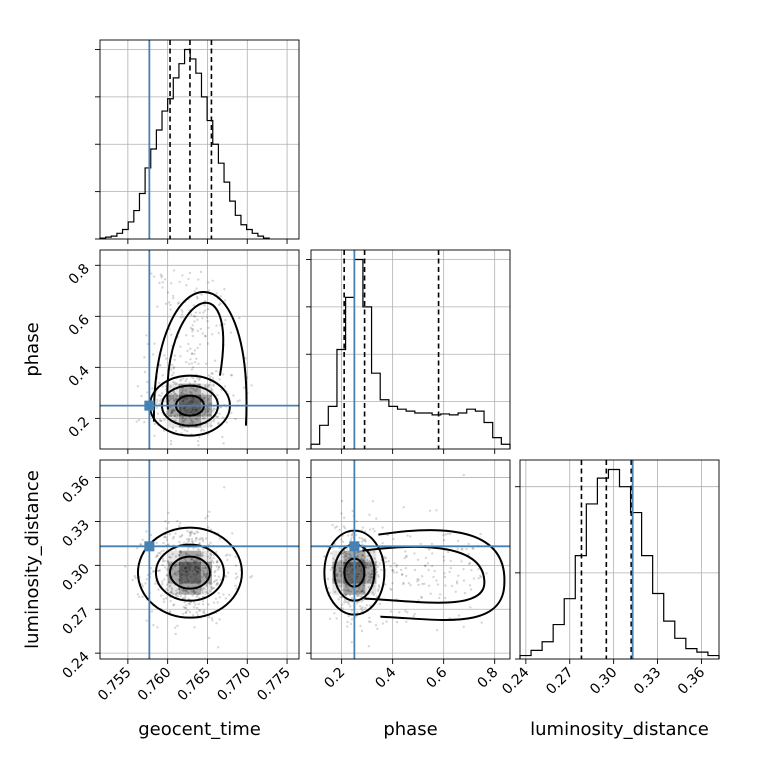  I want to click on y-tick-label: 0.36, so click(75, 489).